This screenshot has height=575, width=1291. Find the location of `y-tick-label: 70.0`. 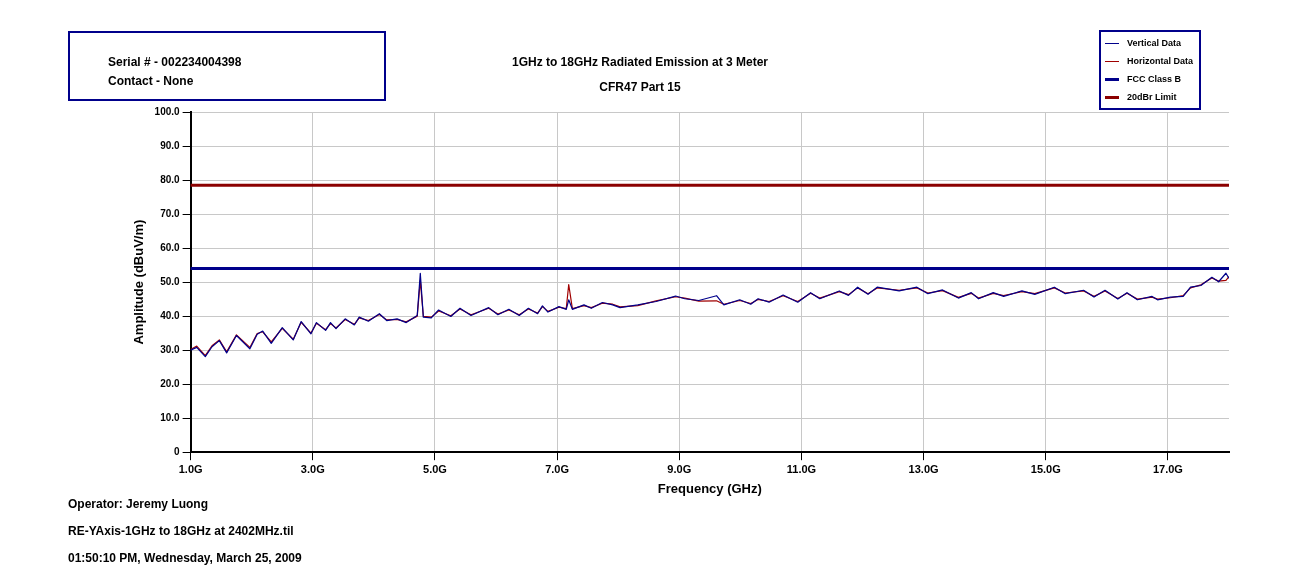

y-tick-label: 70.0 is located at coordinates (170, 213).